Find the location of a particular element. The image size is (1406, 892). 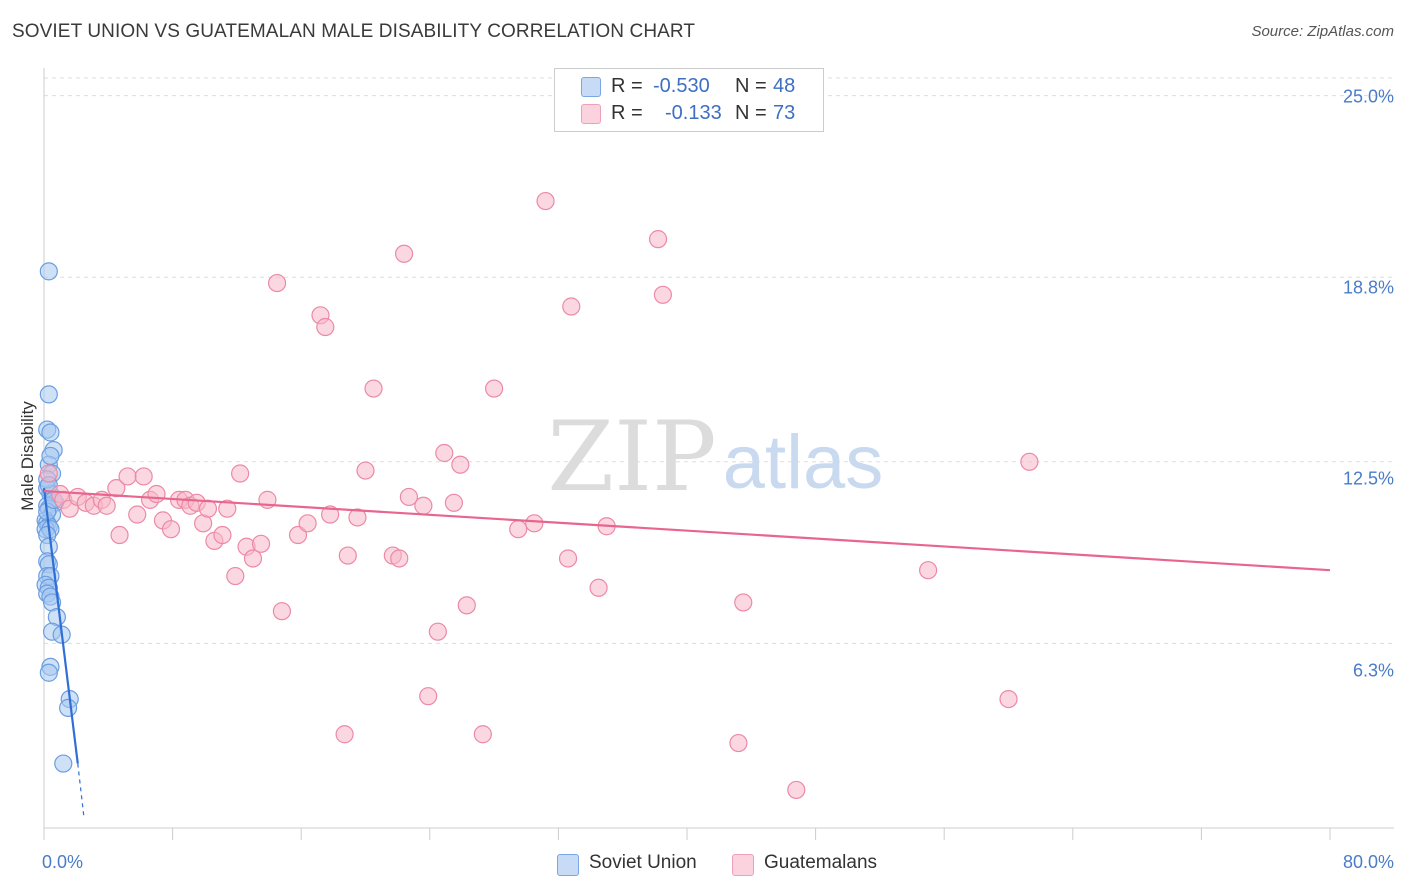

bottom-legend-swatch-soviet-union is located at coordinates (568, 865).